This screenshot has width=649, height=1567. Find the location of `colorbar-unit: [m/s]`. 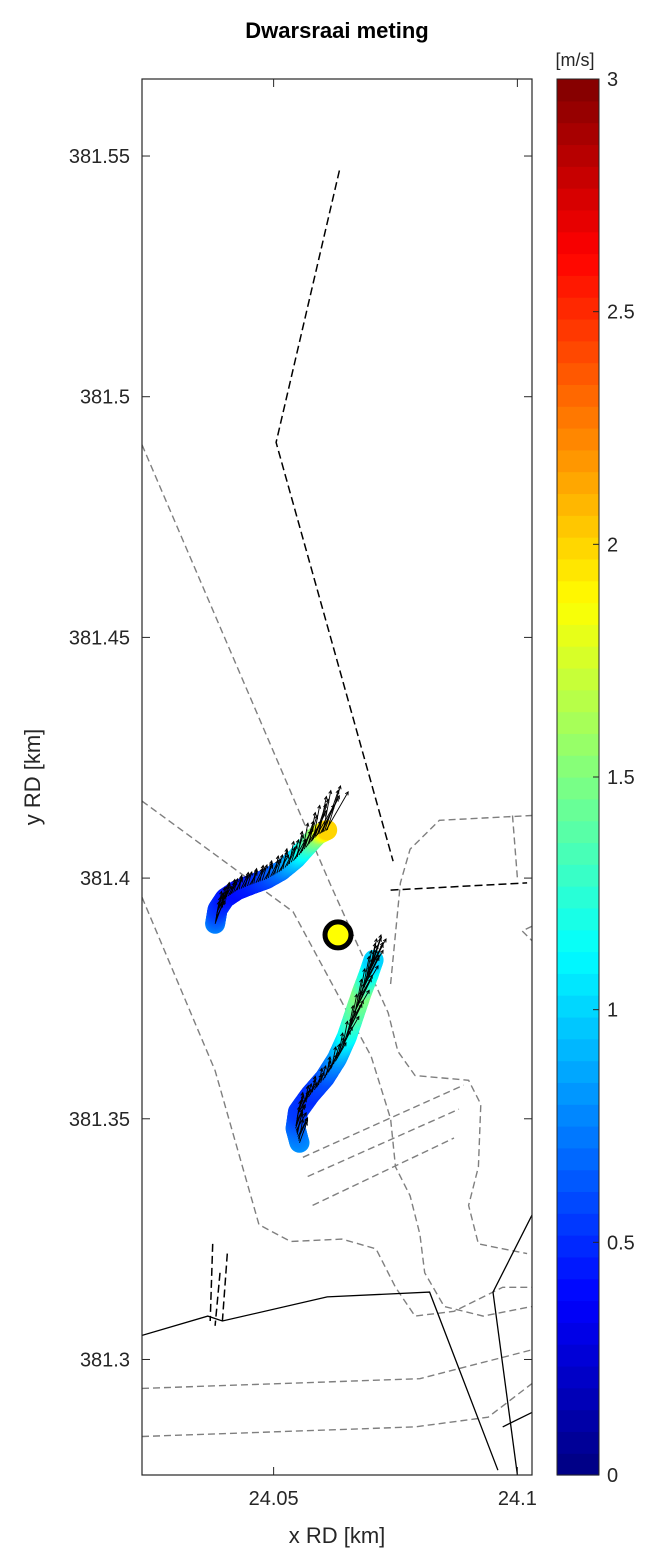

colorbar-unit: [m/s] is located at coordinates (575, 60).